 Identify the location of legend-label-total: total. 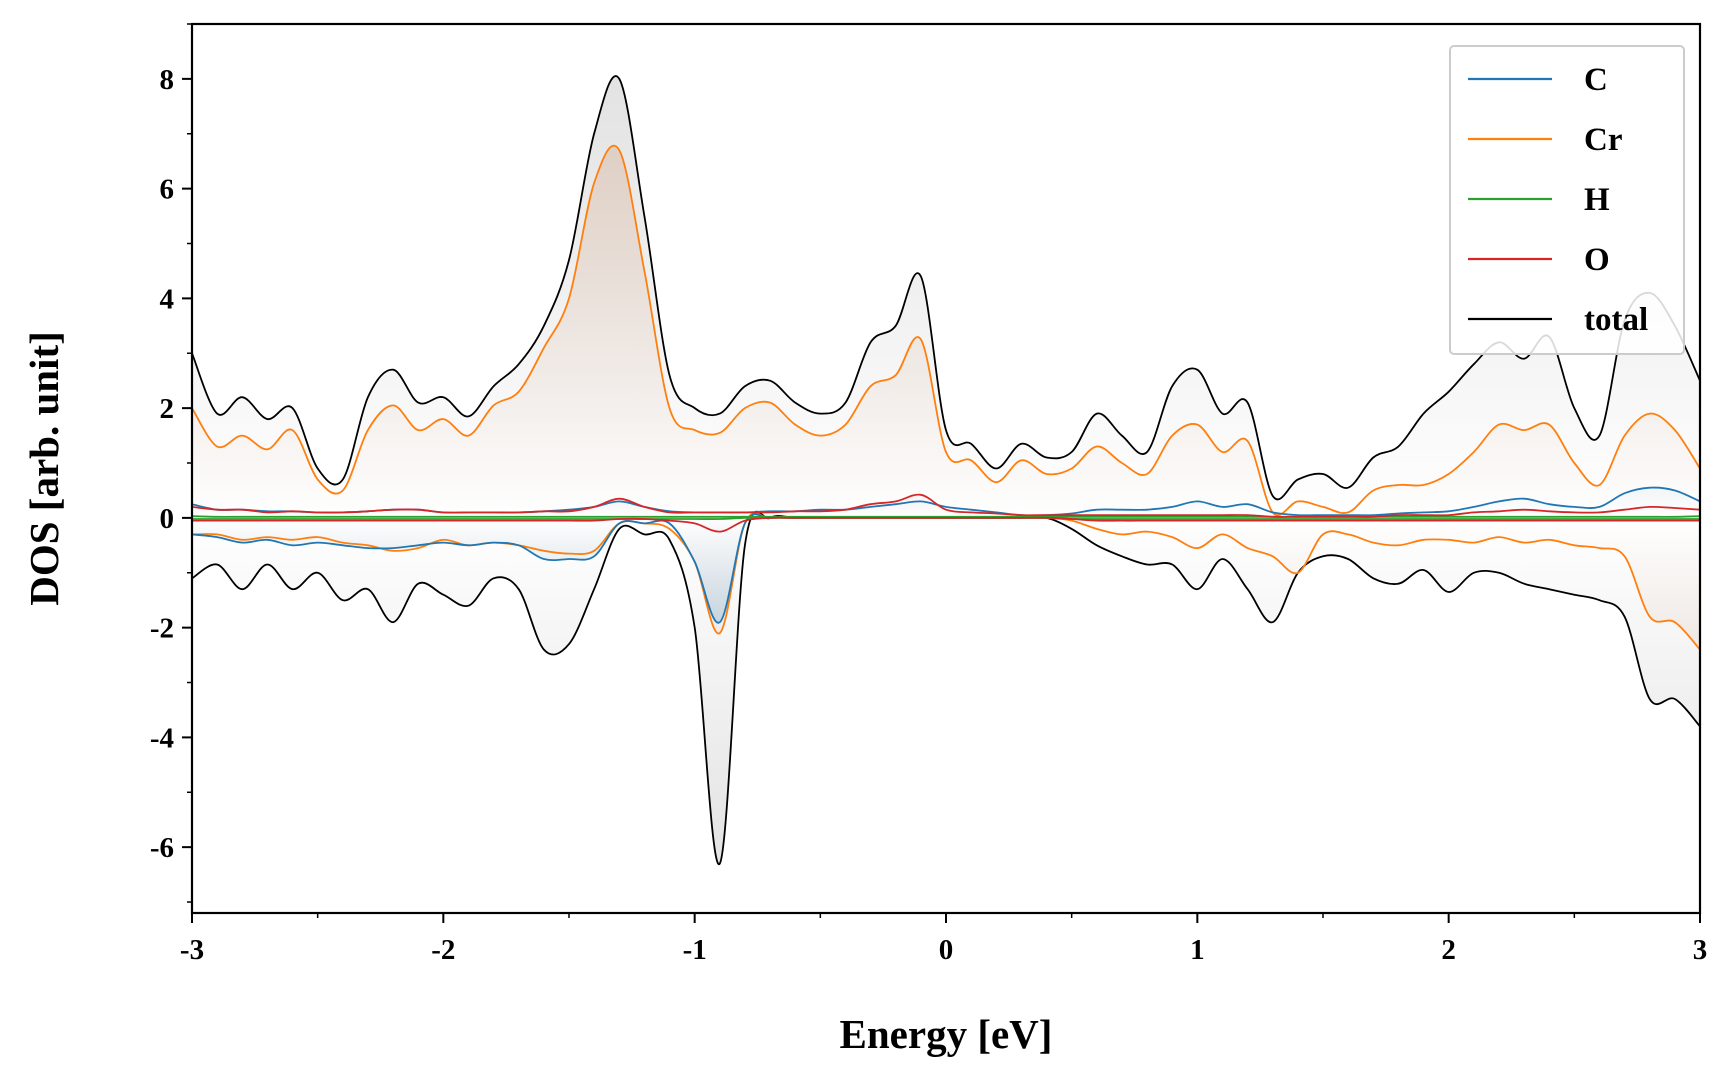
(1616, 320).